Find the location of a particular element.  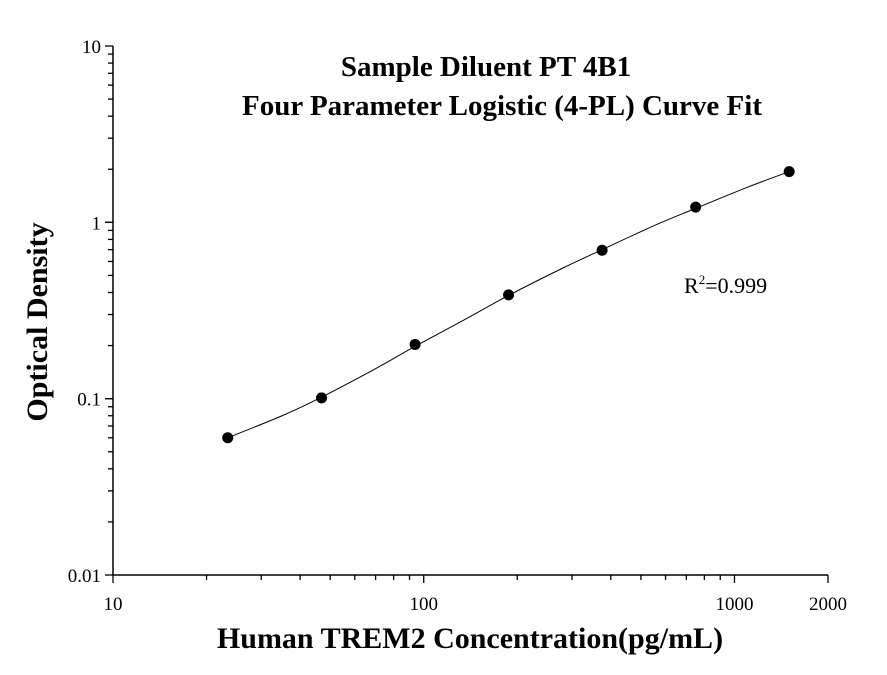

y-tick-label: 10 is located at coordinates (91, 47).